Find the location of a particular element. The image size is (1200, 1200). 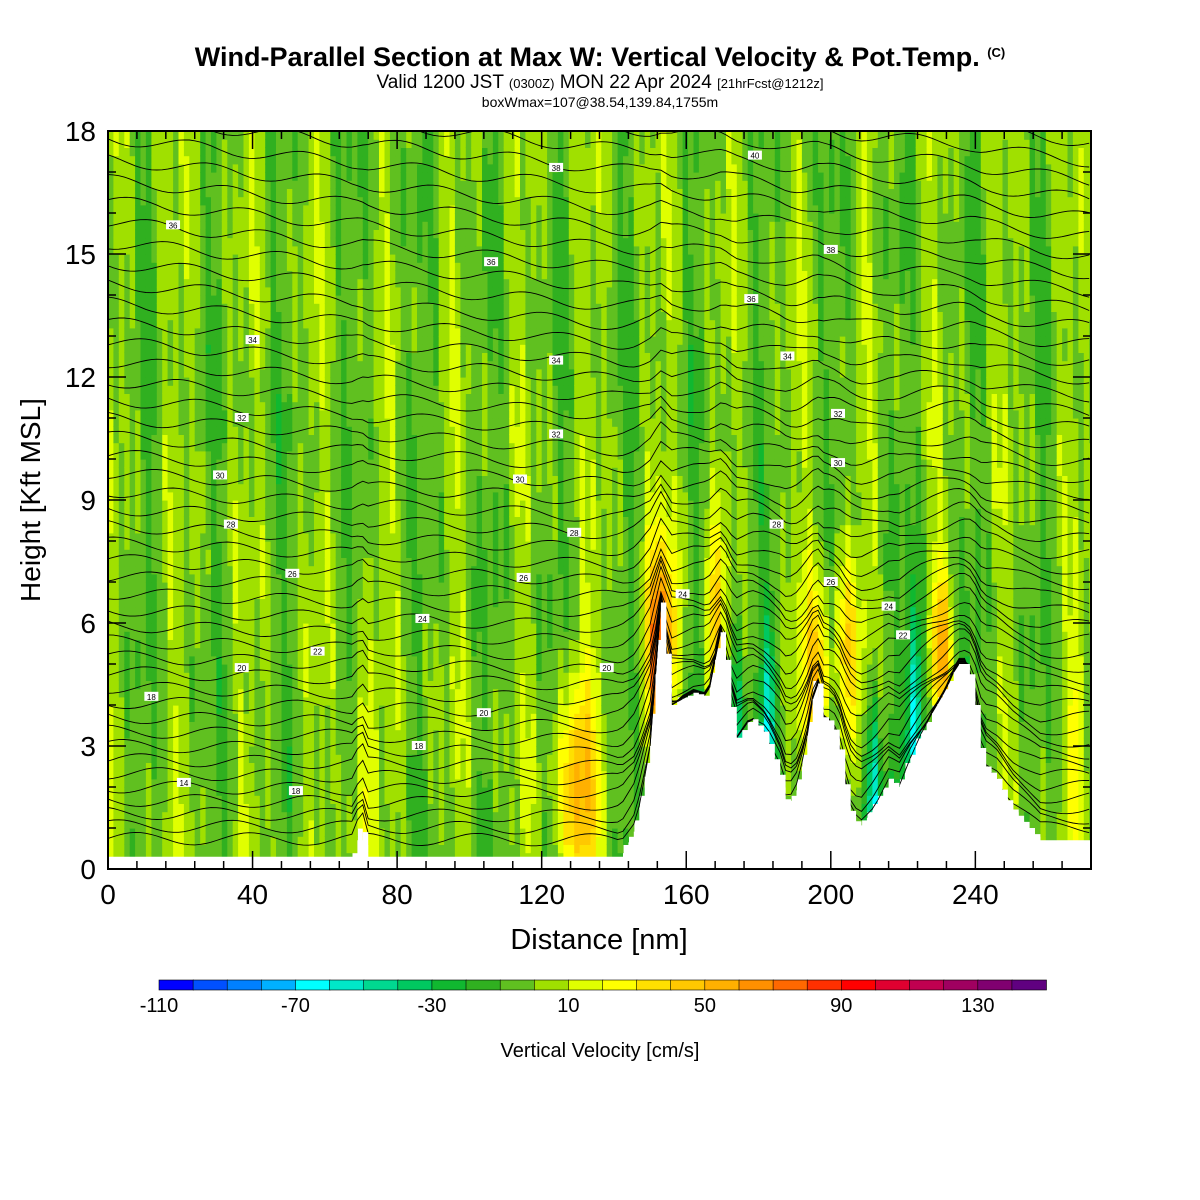

colorbar: -110 -70 -30 10 50 90 130 is located at coordinates (593, 998).